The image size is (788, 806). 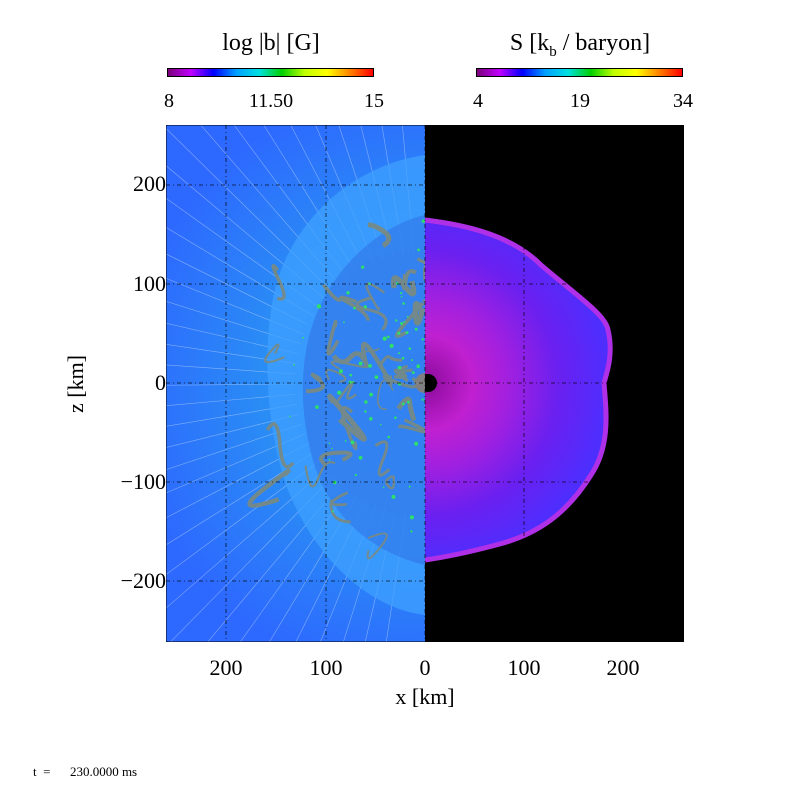 I want to click on colorbar-right-title: S [kb / baryon], so click(x=580, y=45).